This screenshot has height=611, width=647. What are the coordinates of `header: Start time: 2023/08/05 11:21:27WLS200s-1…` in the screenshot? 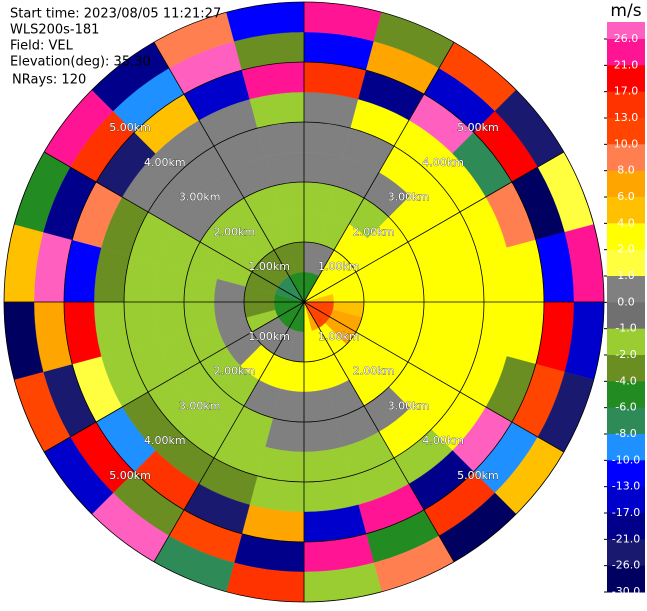 It's located at (115, 47).